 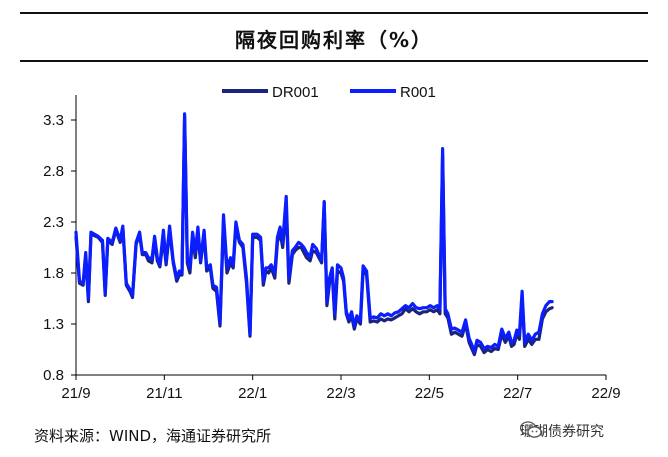 I want to click on x-tick-label: 21/11, so click(x=164, y=393).